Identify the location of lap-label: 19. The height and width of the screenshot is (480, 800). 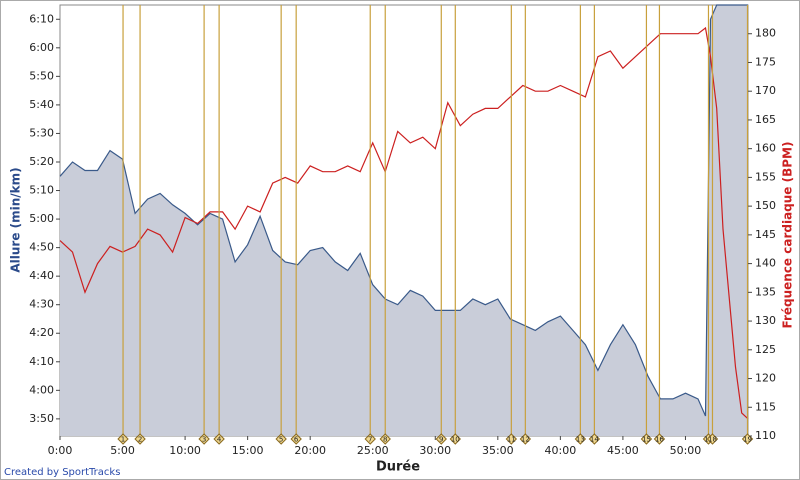
(747, 440).